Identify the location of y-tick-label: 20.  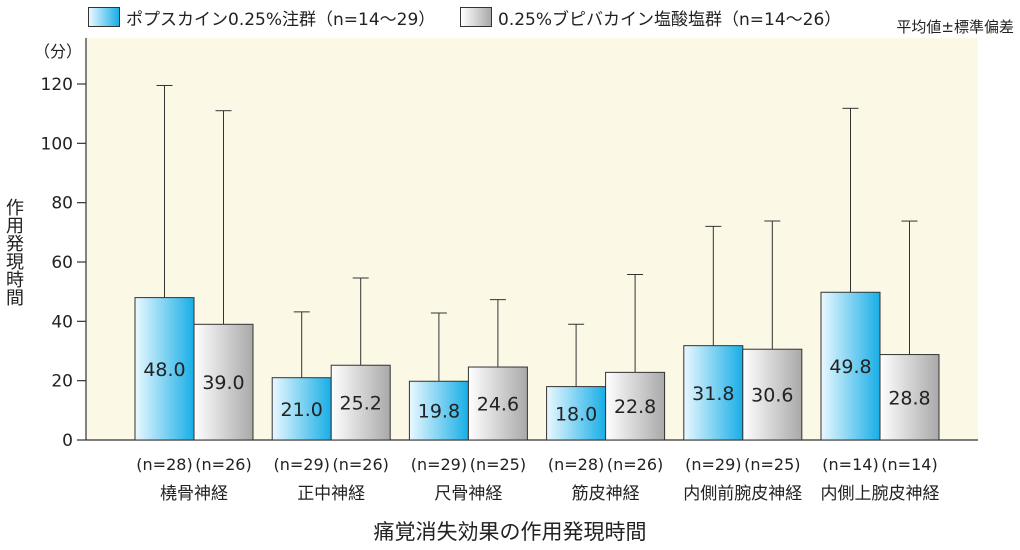
(62, 382).